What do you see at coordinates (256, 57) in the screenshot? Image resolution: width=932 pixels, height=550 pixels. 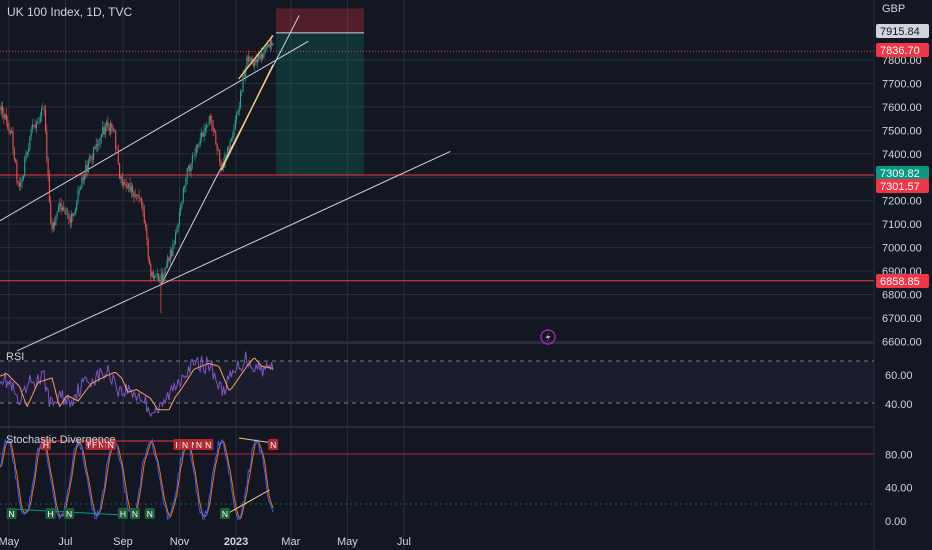 I see `wedge-upper-line` at bounding box center [256, 57].